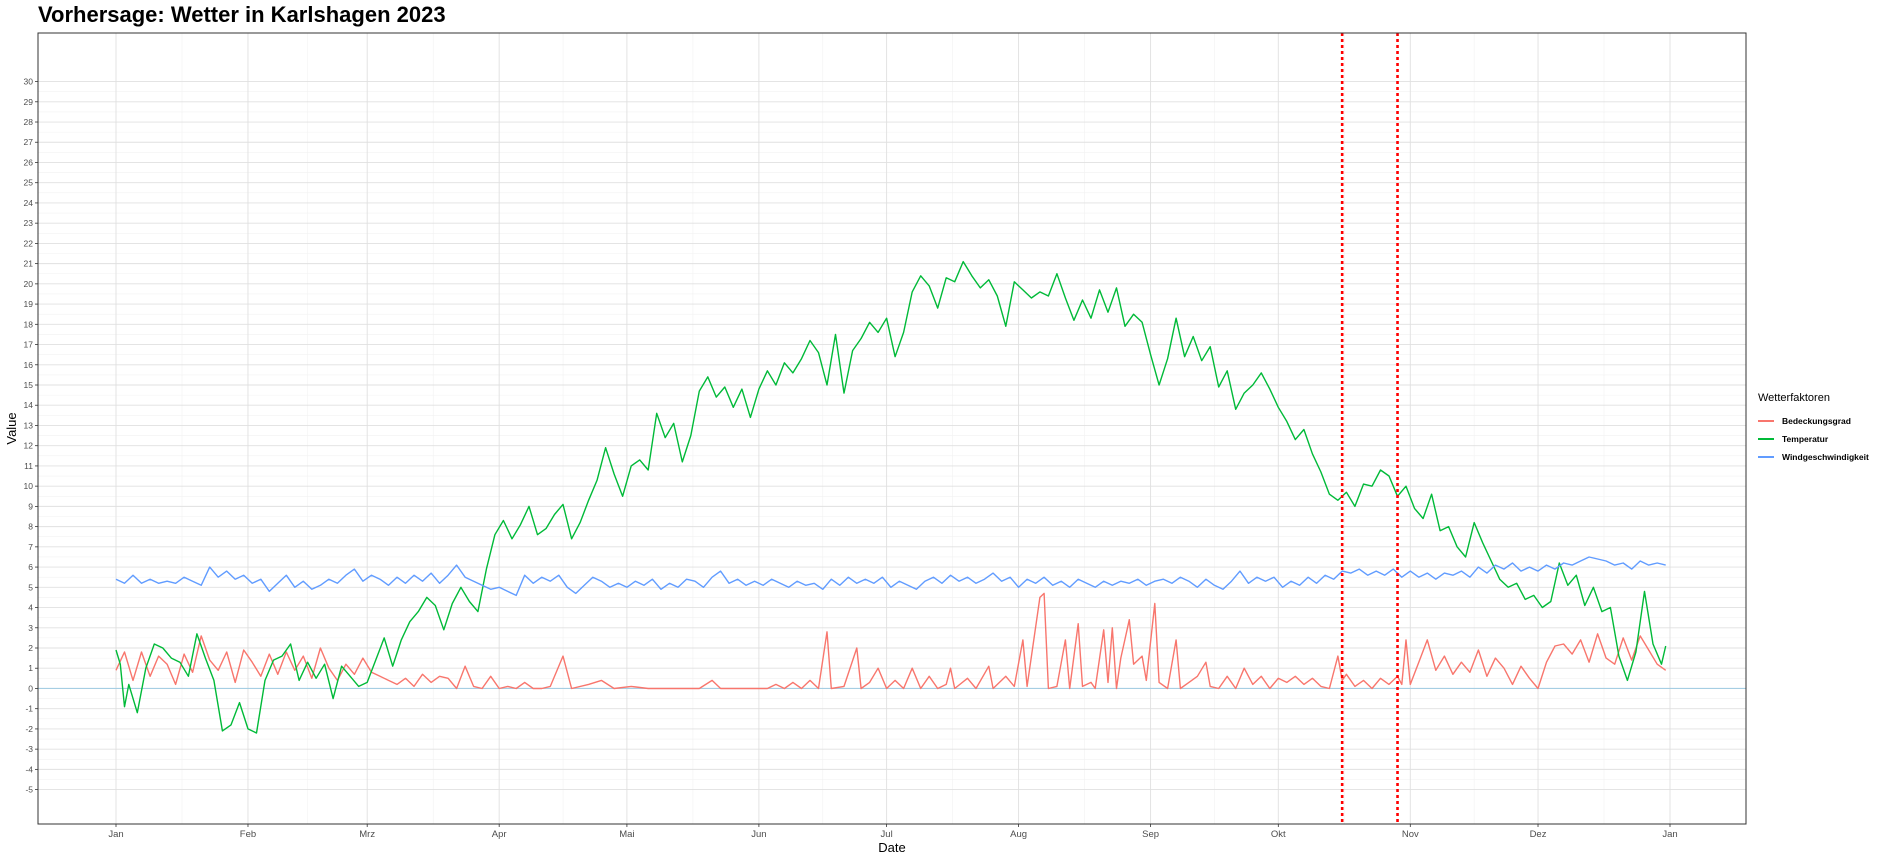  I want to click on legend-item: Bedeckungsgrad, so click(1817, 421).